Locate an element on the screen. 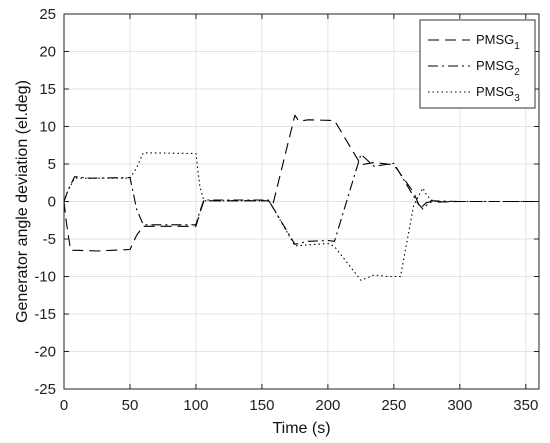 The width and height of the screenshot is (550, 443). x-tick-label: 250 is located at coordinates (393, 405).